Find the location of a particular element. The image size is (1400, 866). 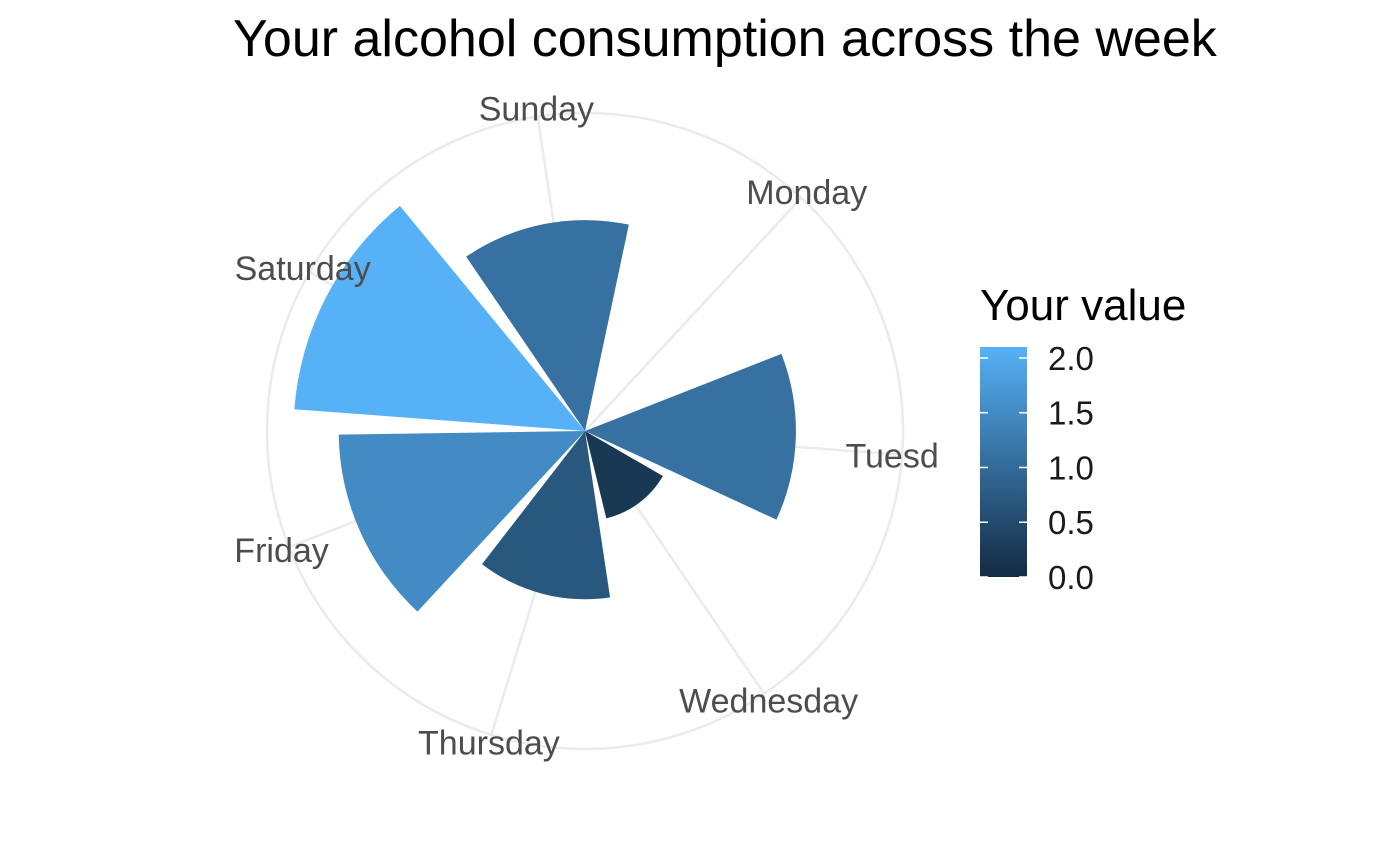

bar-thursday is located at coordinates (546, 515).